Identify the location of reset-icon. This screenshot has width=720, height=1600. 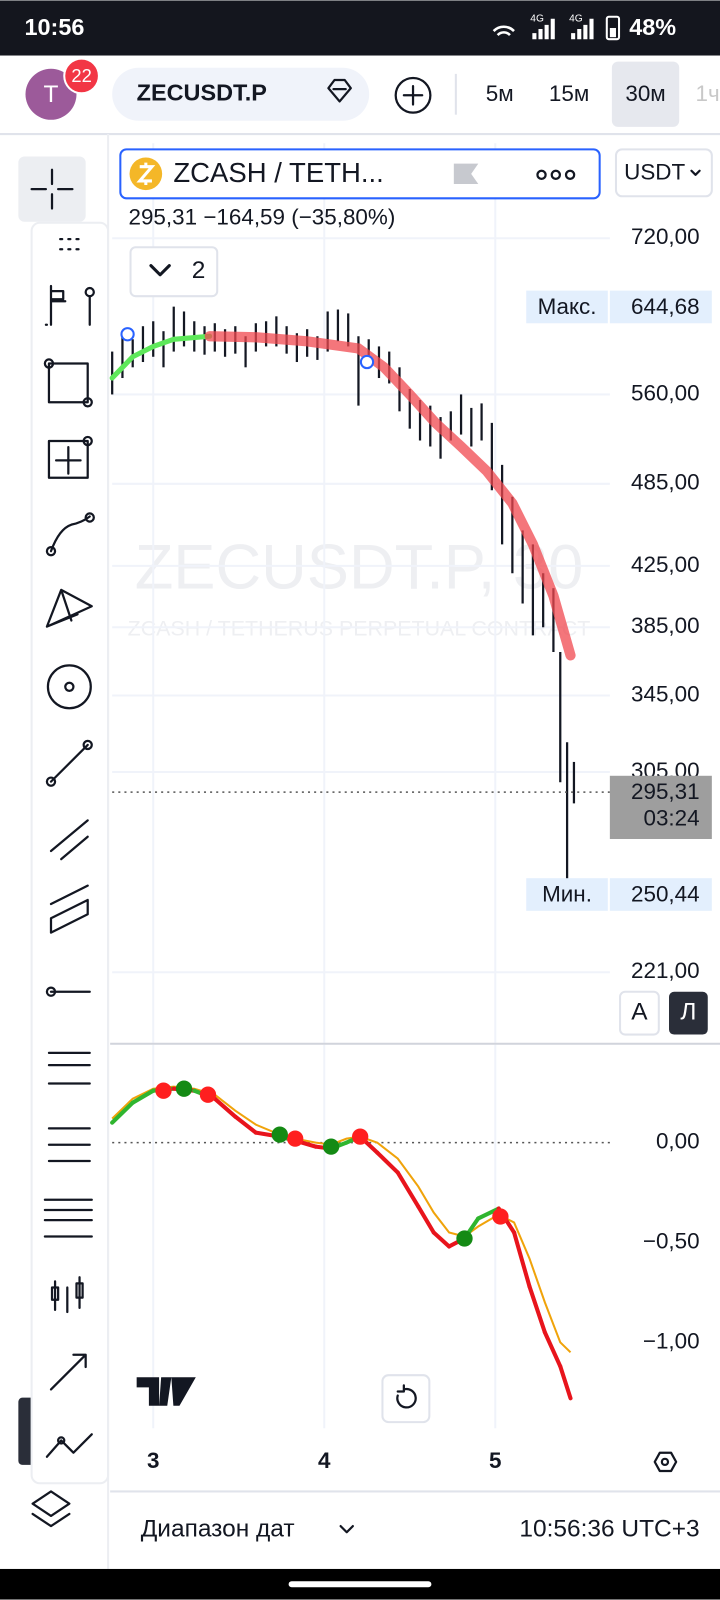
(406, 1396).